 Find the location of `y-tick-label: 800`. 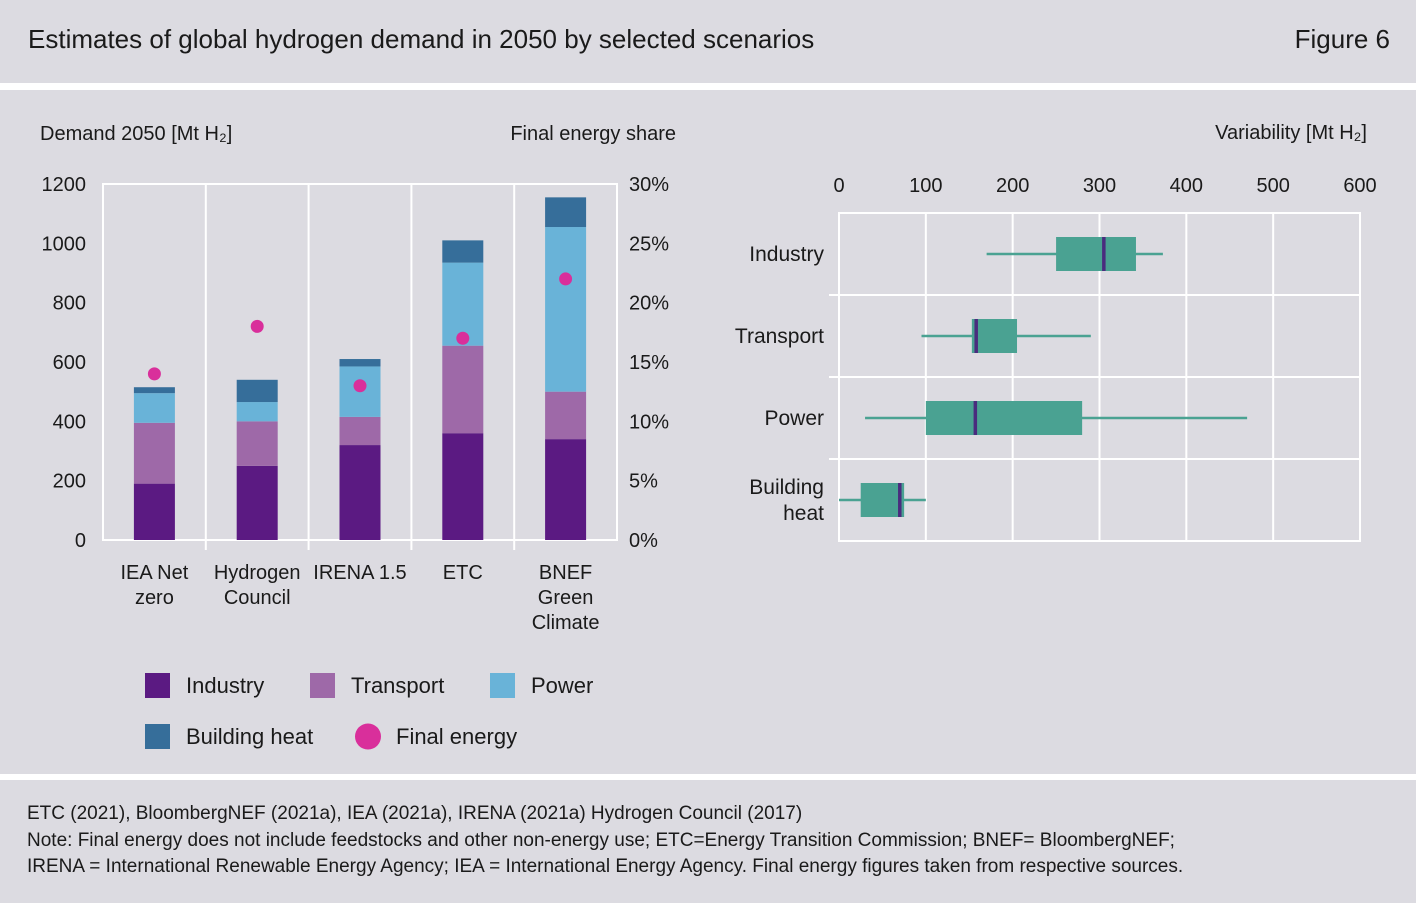

y-tick-label: 800 is located at coordinates (69, 304).